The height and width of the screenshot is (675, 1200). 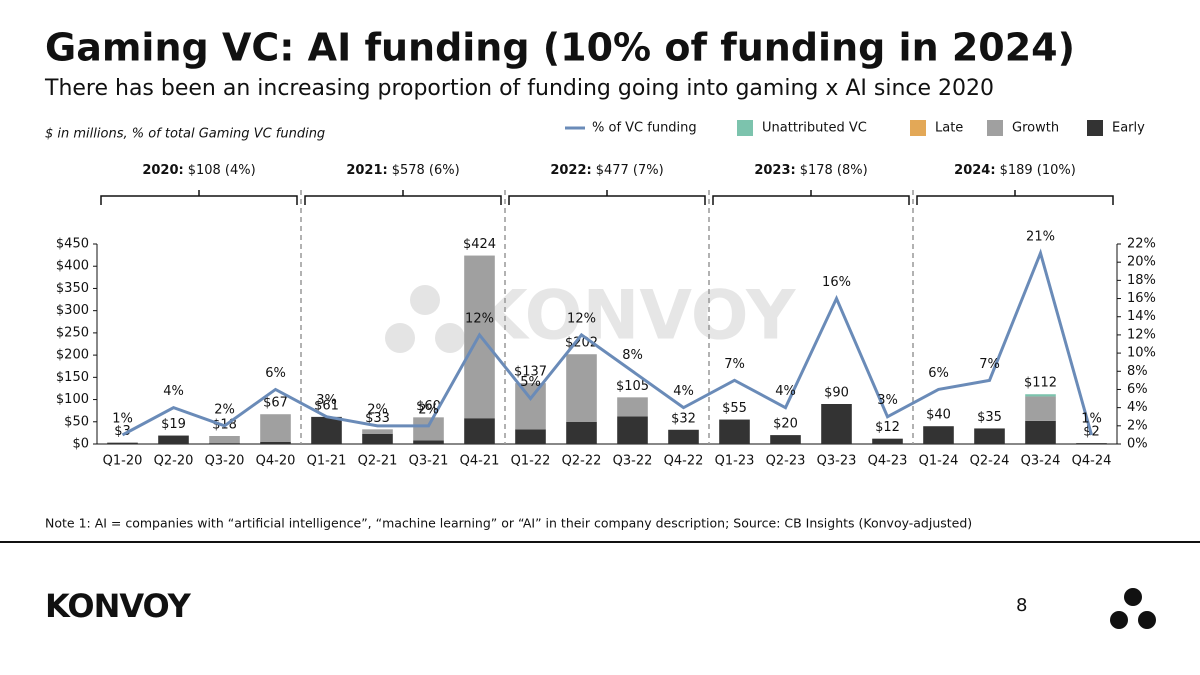 What do you see at coordinates (118, 606) in the screenshot?
I see `logo: KONVOY` at bounding box center [118, 606].